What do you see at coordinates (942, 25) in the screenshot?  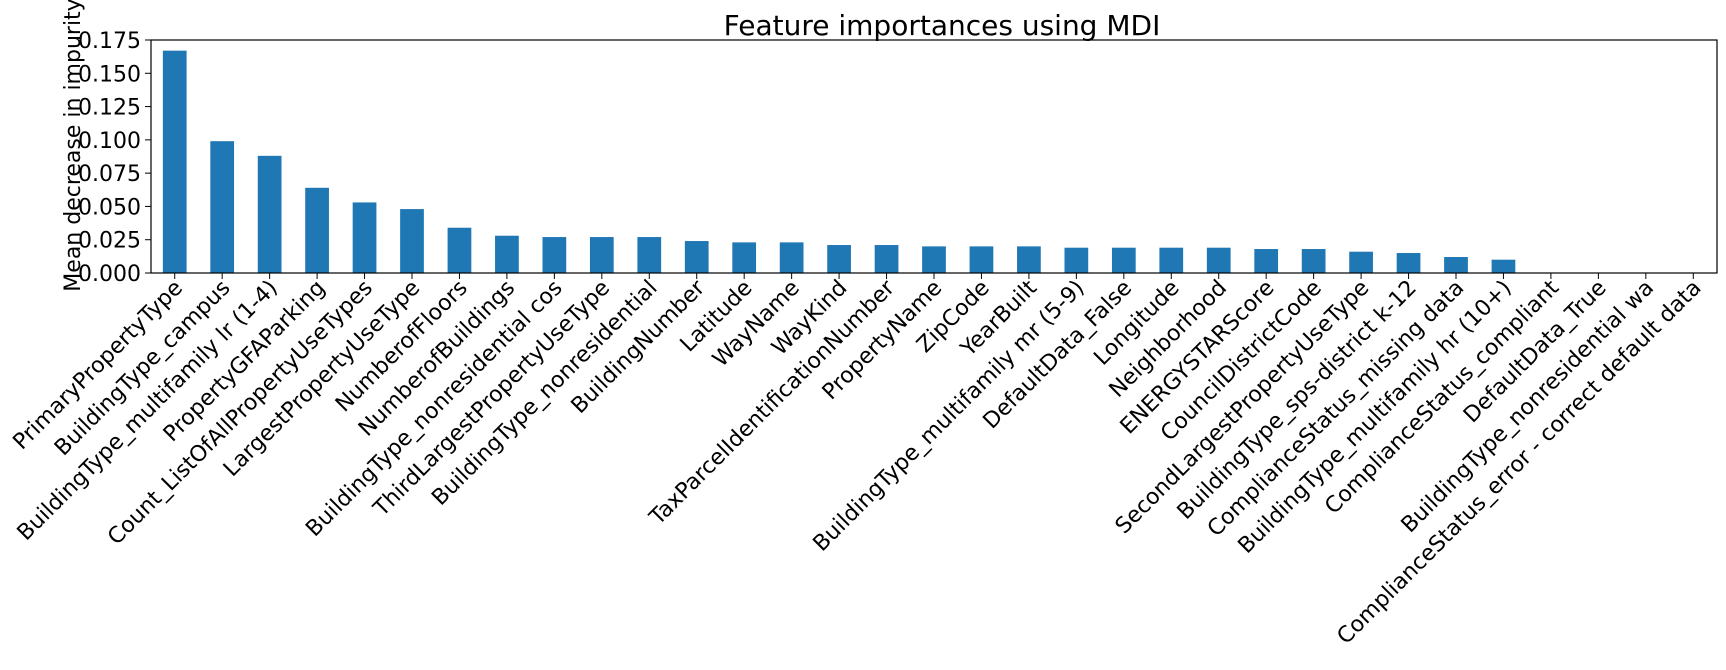 I see `chart-title: Feature importances using MDI` at bounding box center [942, 25].